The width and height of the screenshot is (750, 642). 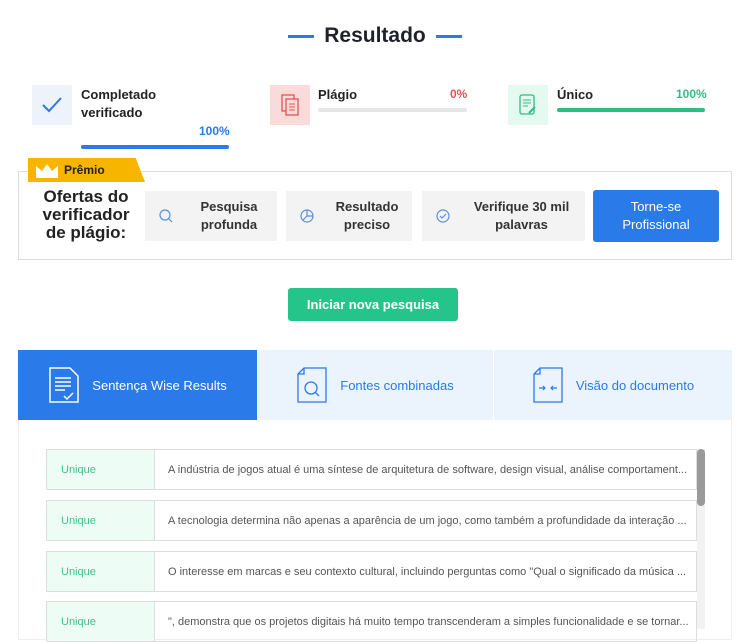 What do you see at coordinates (211, 216) in the screenshot?
I see `offer-deep-search: Pesquisa profunda` at bounding box center [211, 216].